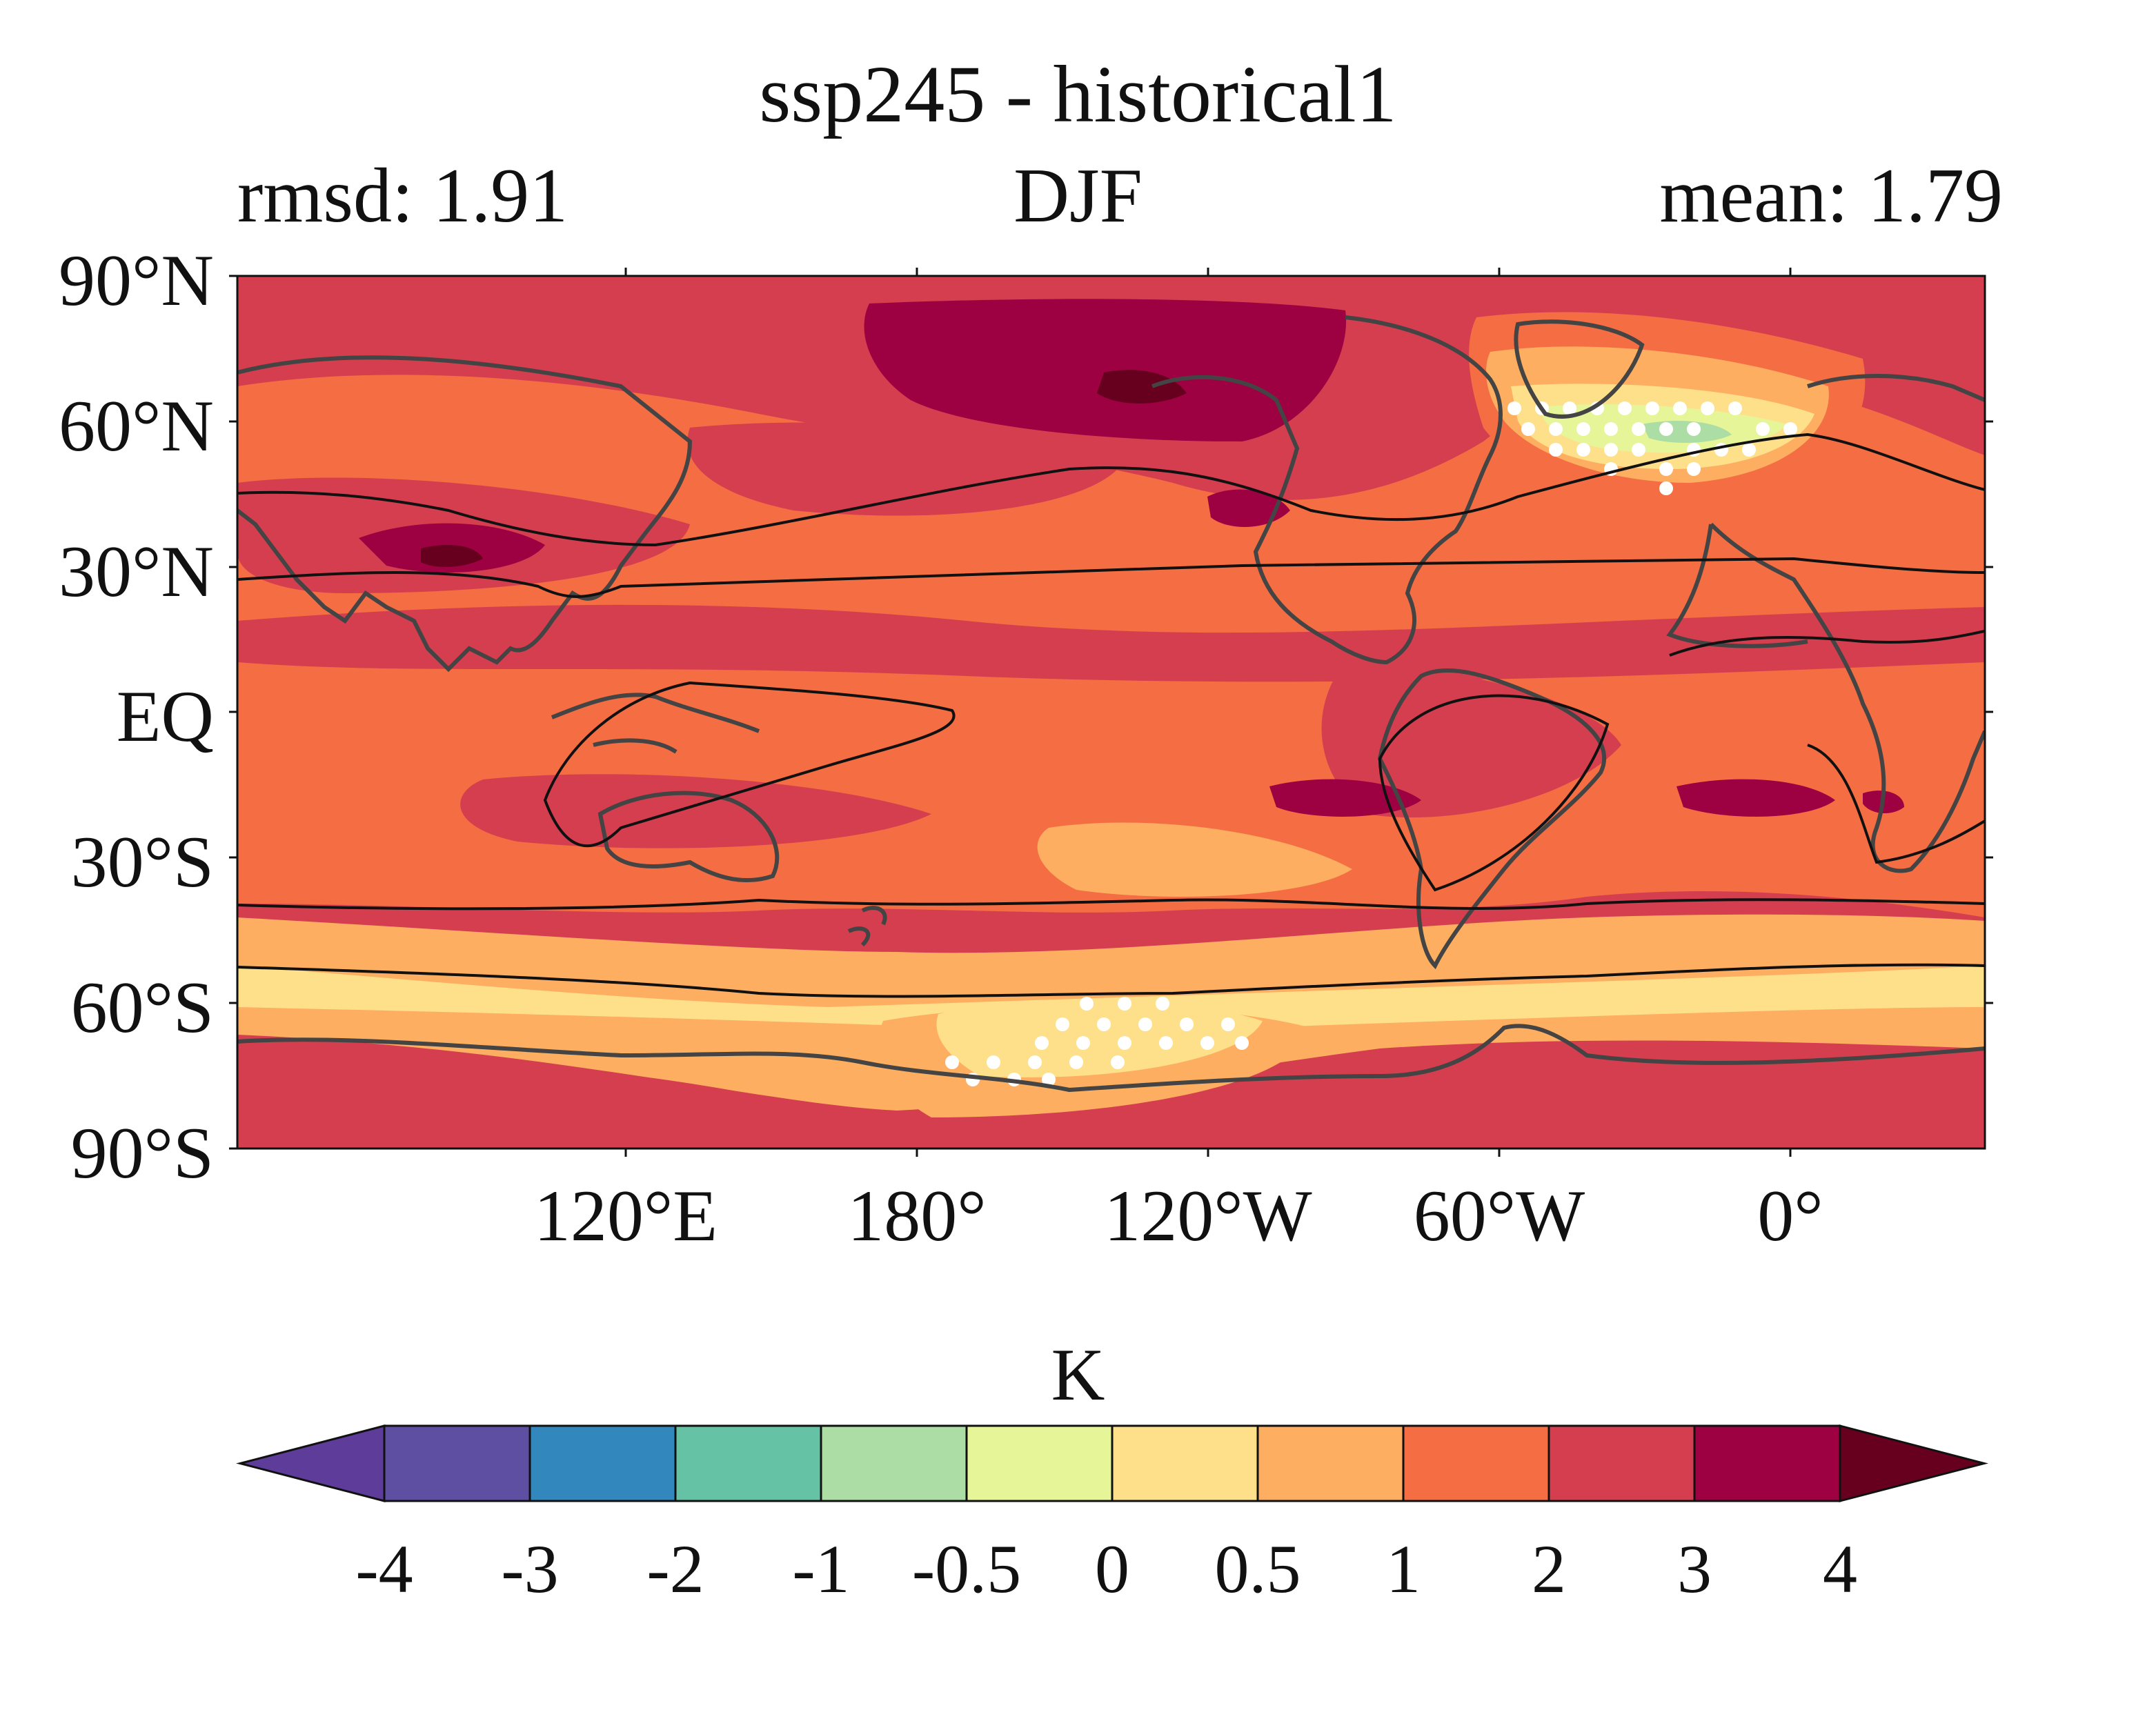 This screenshot has width=2156, height=1710. What do you see at coordinates (1840, 1569) in the screenshot?
I see `colorbar-tick-label: 4` at bounding box center [1840, 1569].